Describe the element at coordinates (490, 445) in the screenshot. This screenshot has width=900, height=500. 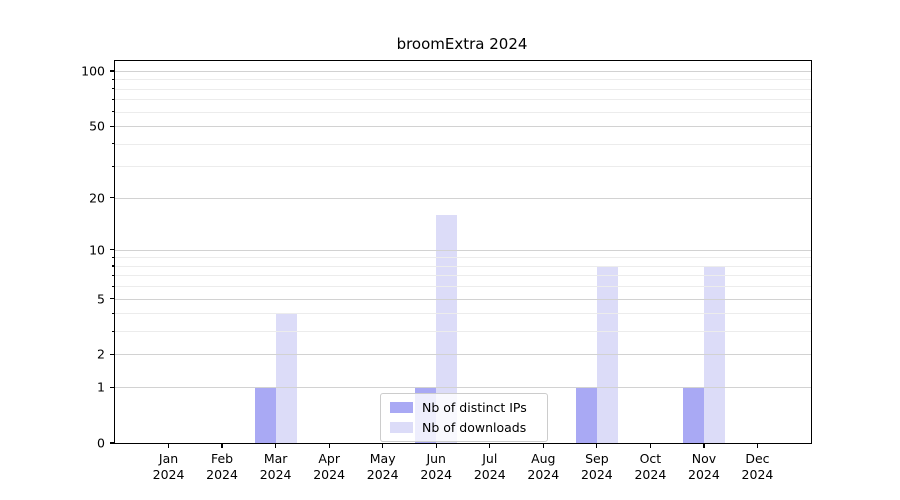
I see `x-tick-jul` at that location.